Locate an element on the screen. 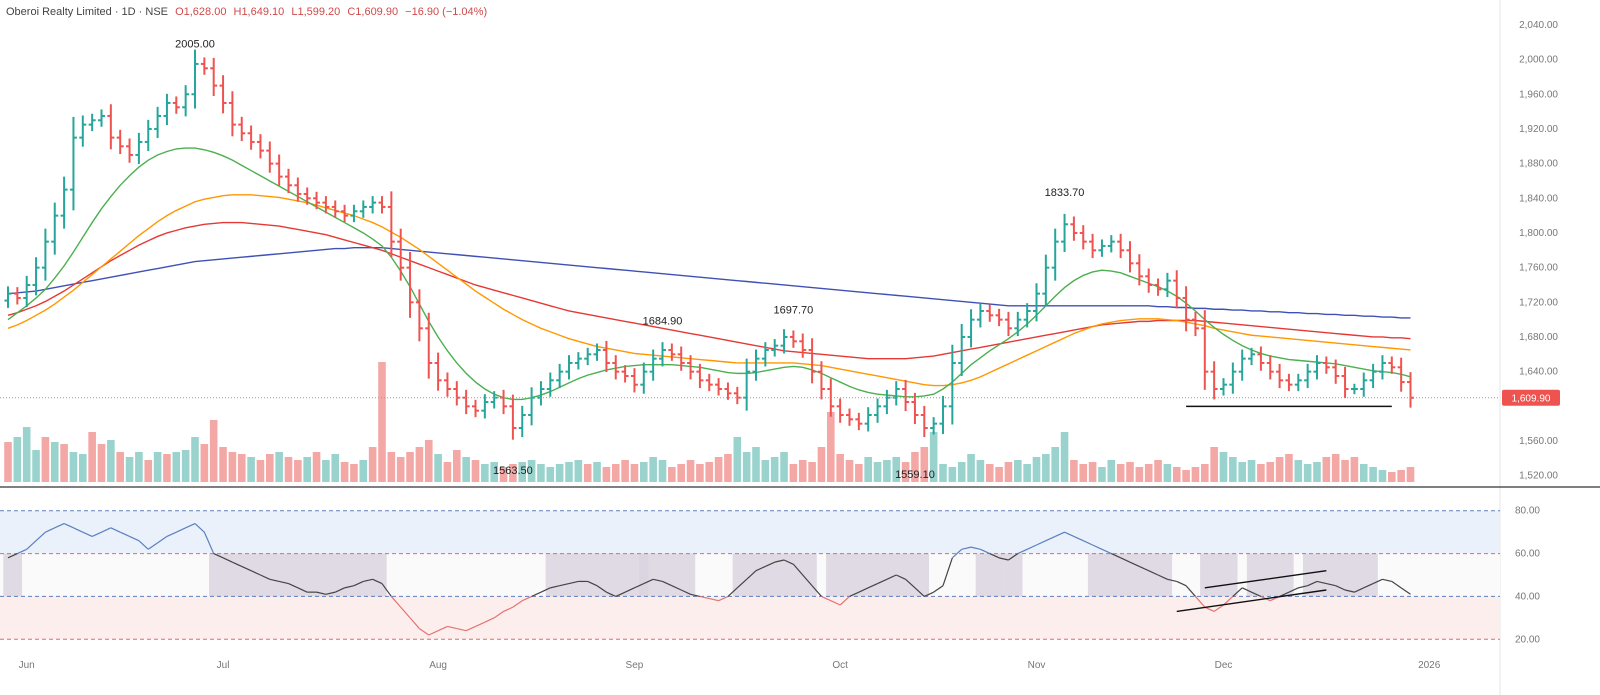 Image resolution: width=1600 pixels, height=695 pixels. price-annotation: 1697.70 is located at coordinates (794, 311).